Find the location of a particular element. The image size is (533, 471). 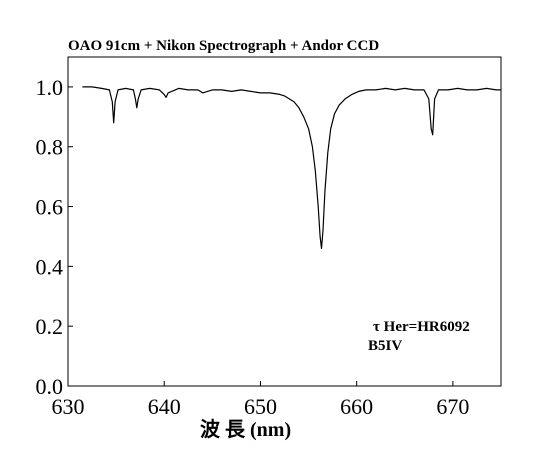

x-axis: 630 640 650 660 670 is located at coordinates (260, 400).